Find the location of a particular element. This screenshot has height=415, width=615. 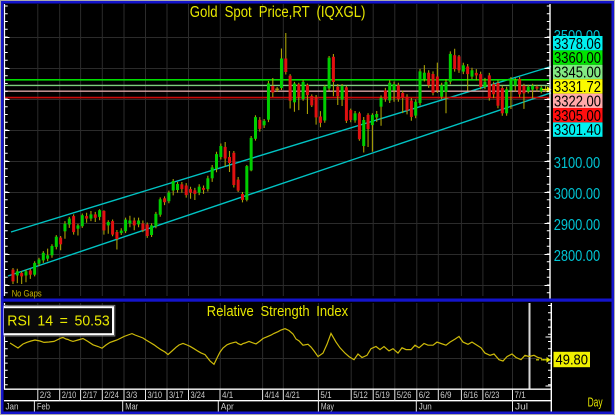

svg-text: 2/10 is located at coordinates (69, 395).